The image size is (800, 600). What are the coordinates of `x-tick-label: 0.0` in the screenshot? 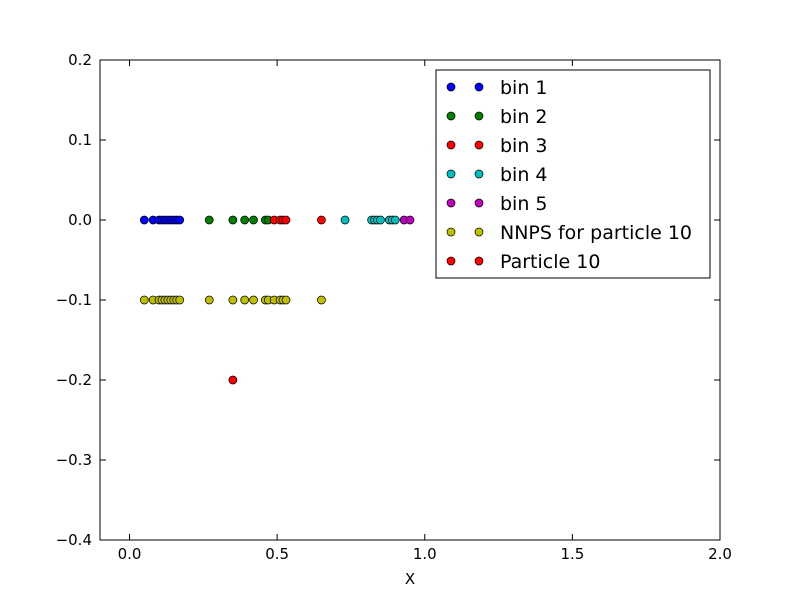 It's located at (130, 554).